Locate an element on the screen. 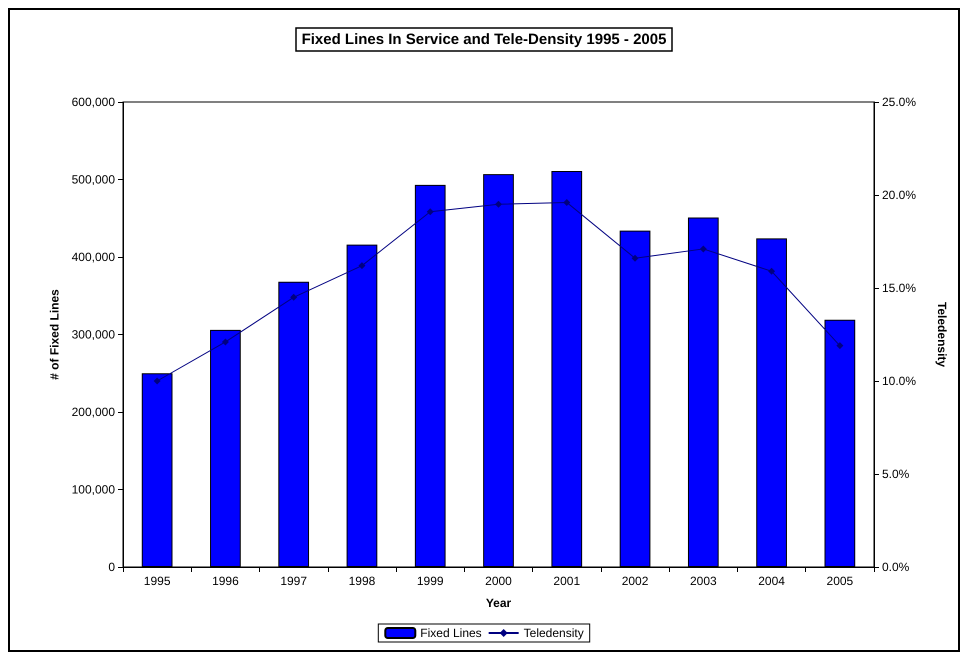  y-tick-label: 600,000 is located at coordinates (94, 102).